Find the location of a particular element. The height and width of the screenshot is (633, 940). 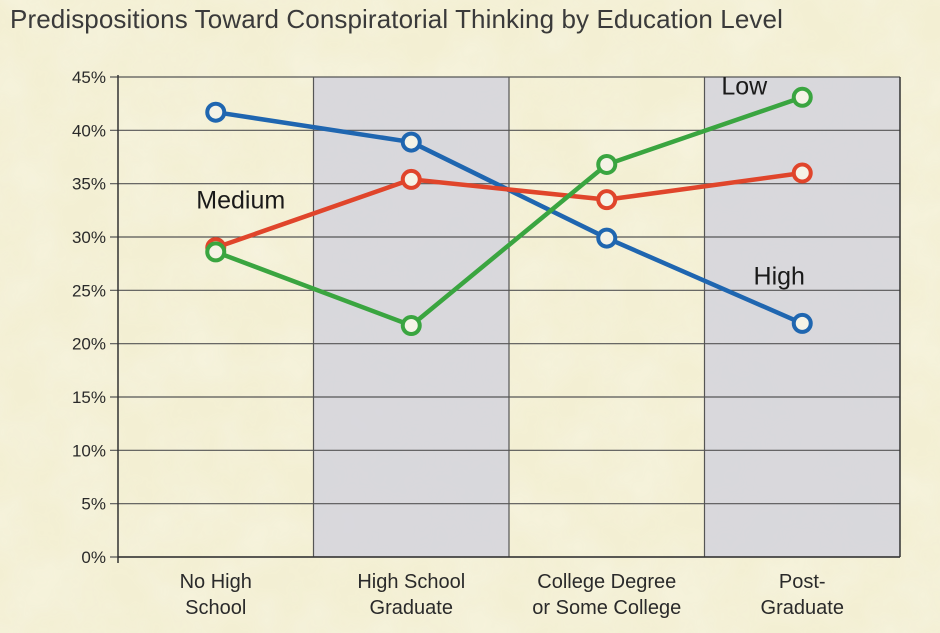

y-tick-label: 25% is located at coordinates (89, 290).